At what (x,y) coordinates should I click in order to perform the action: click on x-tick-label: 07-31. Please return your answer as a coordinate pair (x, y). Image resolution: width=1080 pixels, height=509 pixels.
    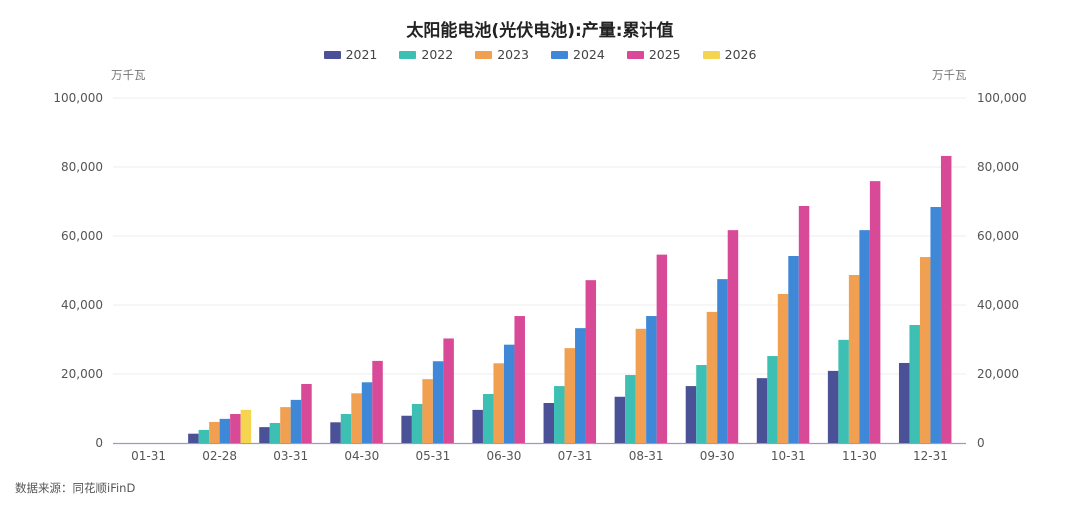
    Looking at the image, I should click on (575, 456).